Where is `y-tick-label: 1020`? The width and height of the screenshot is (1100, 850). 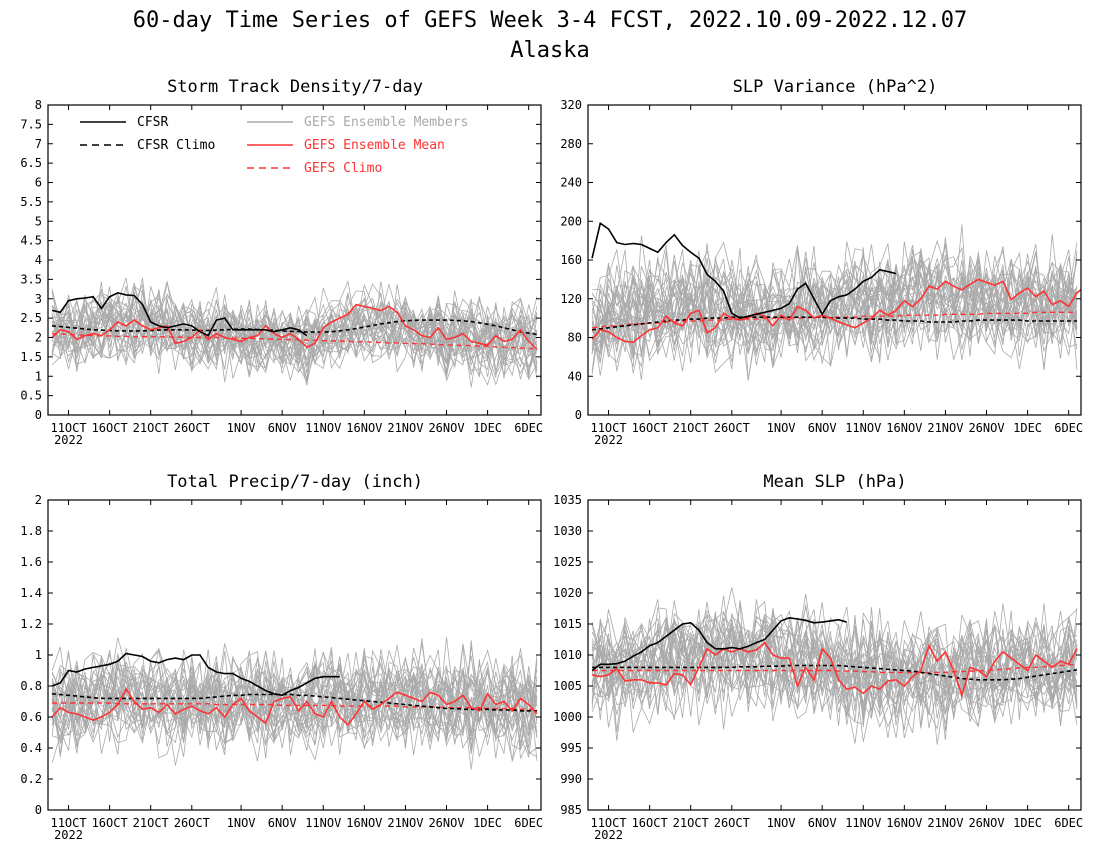
y-tick-label: 1020 is located at coordinates (567, 593).